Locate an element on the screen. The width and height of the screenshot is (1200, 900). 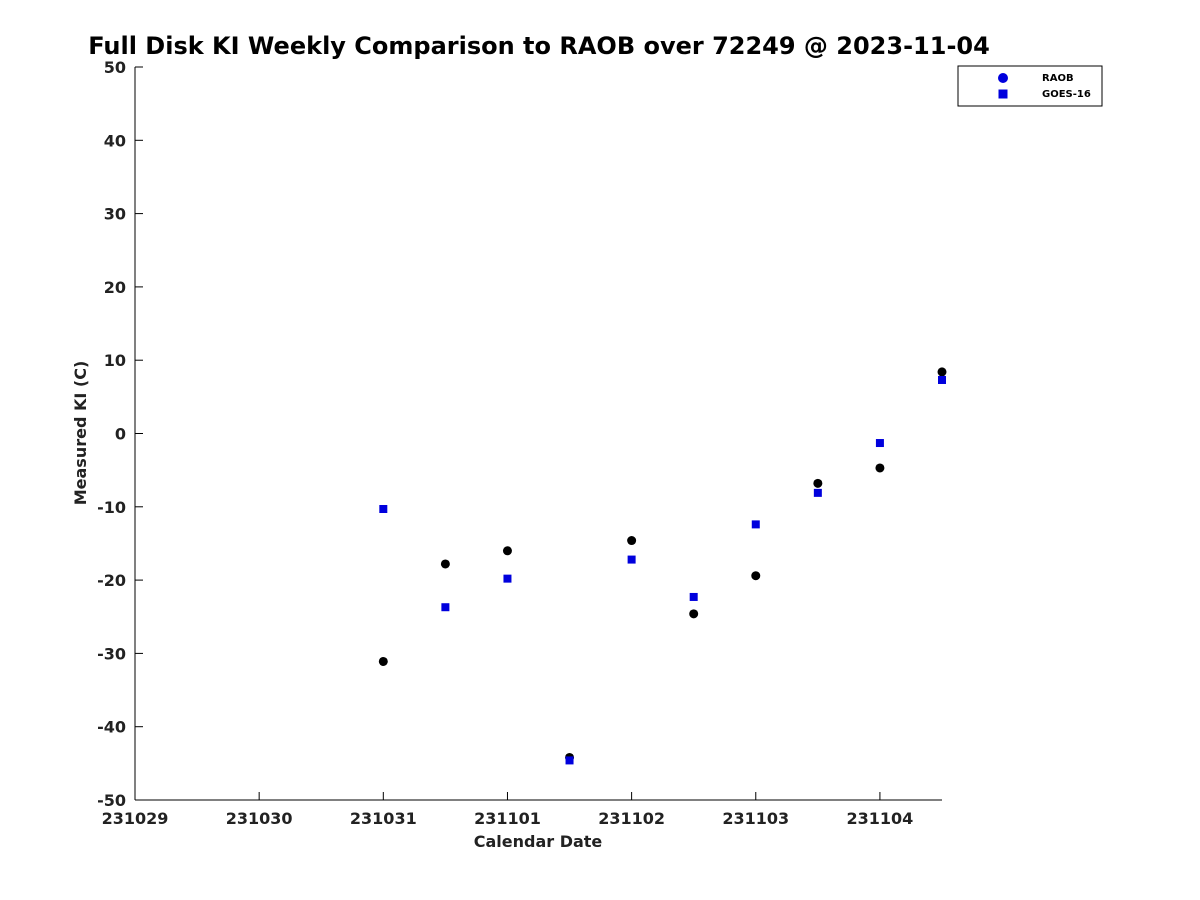
legend-goes16-label: GOES-16 is located at coordinates (1066, 94).